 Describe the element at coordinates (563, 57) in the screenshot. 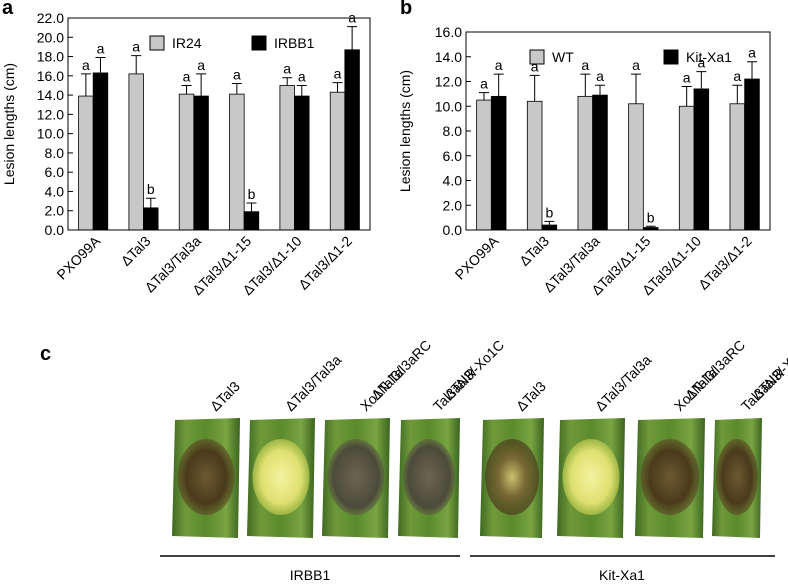

I see `legend-label: WT` at that location.